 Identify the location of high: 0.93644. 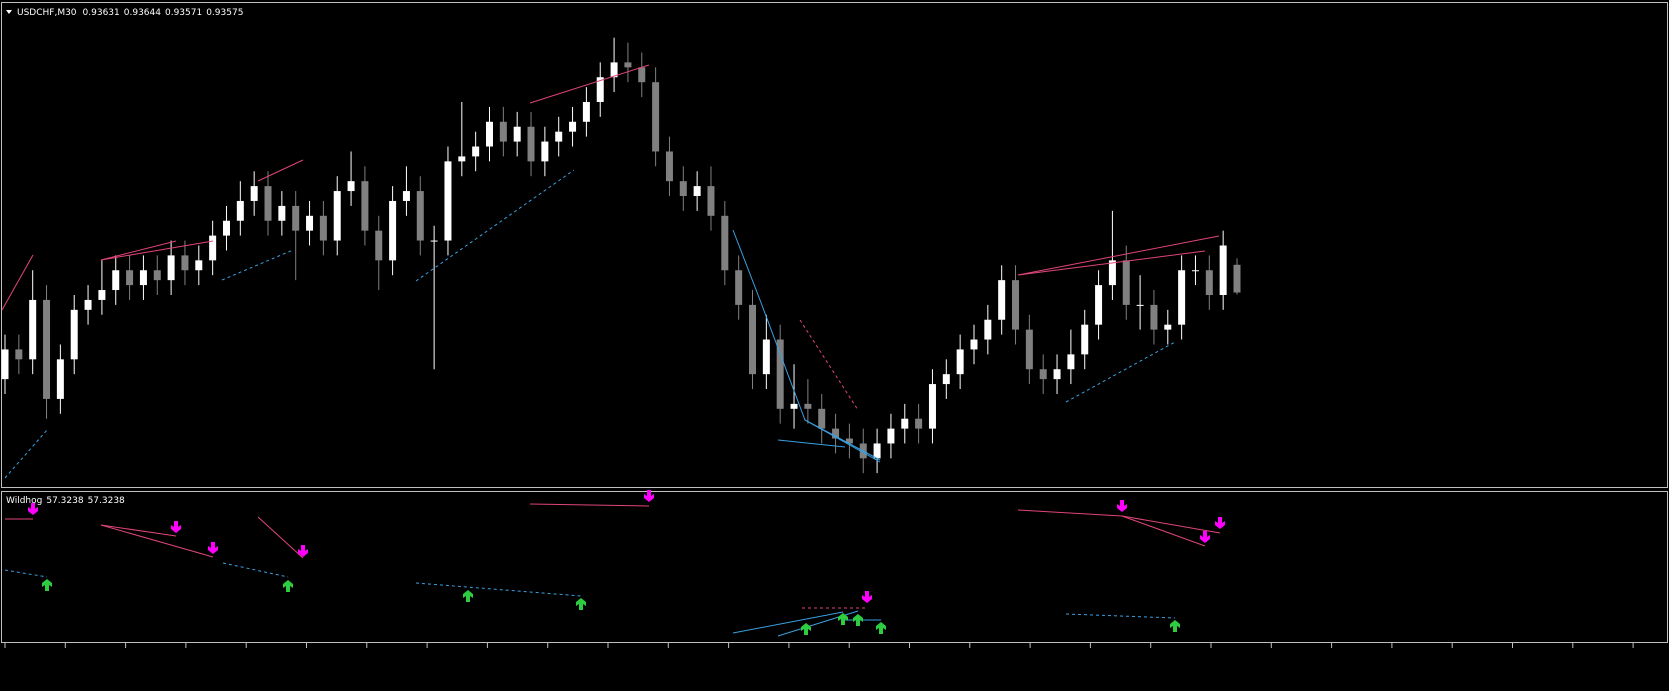
(142, 13).